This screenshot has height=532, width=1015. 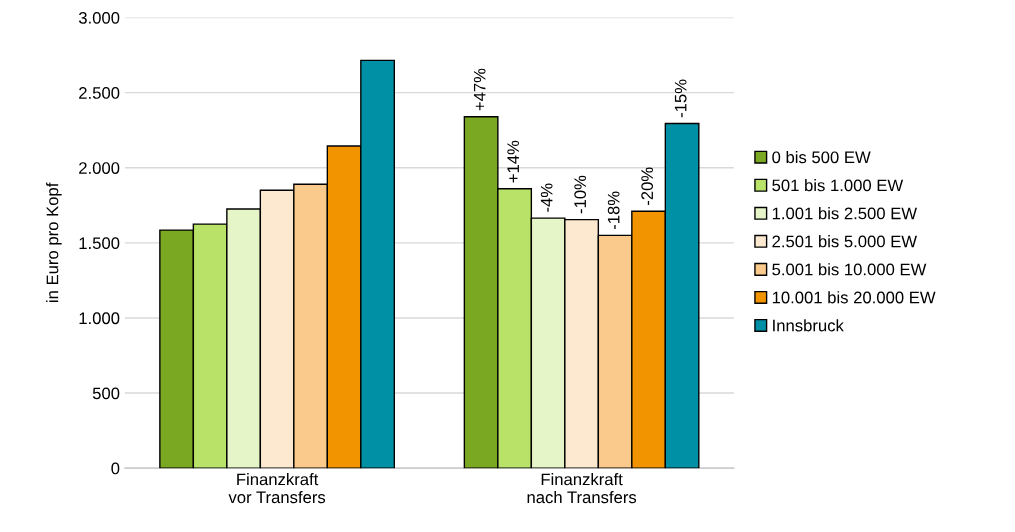 What do you see at coordinates (838, 185) in the screenshot?
I see `legend-label: 501 bis 1.000 EW` at bounding box center [838, 185].